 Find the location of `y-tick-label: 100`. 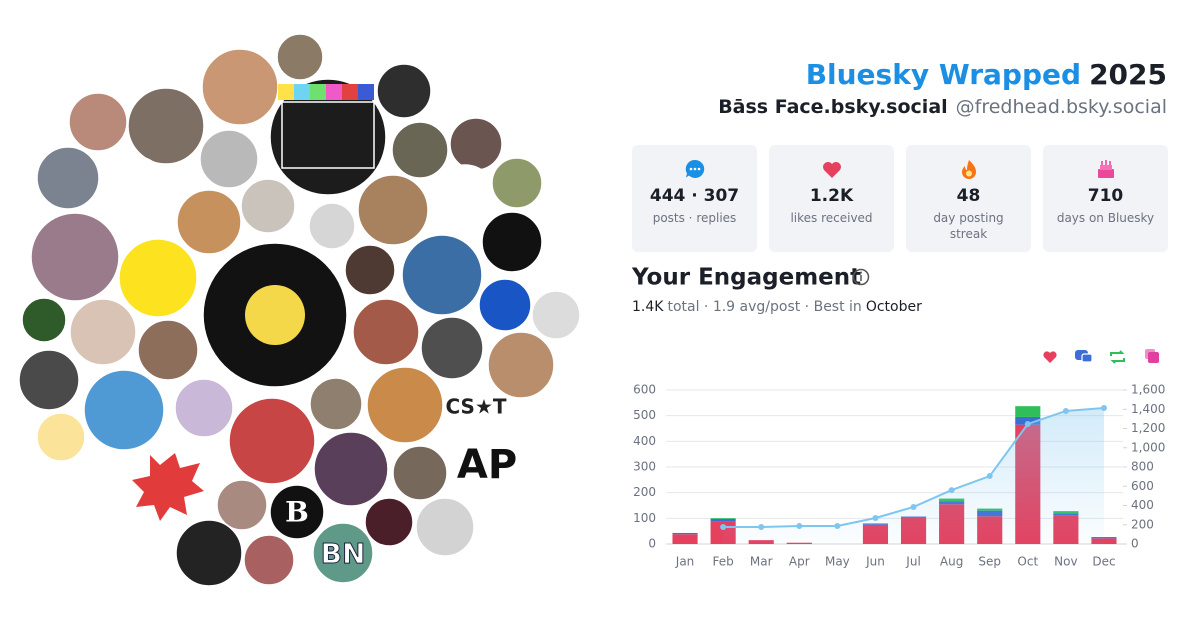

y-tick-label: 100 is located at coordinates (644, 518).